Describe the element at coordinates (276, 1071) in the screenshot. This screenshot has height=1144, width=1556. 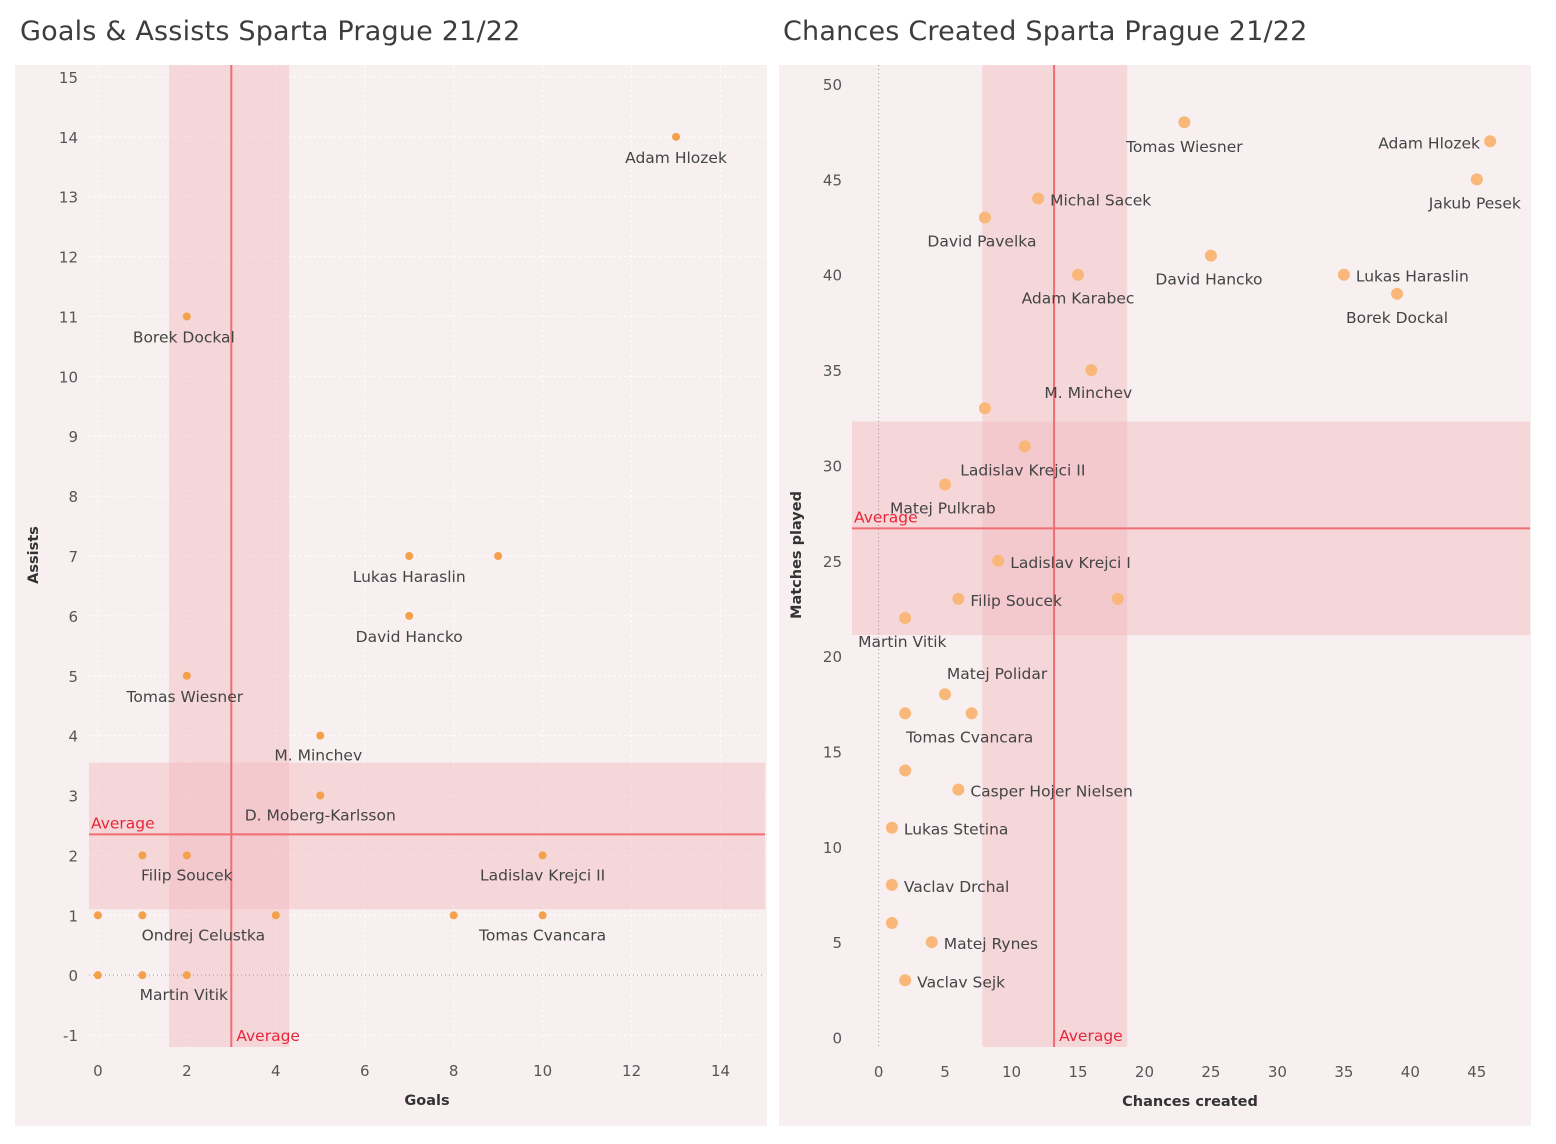
I see `x-tick-label: 4` at that location.